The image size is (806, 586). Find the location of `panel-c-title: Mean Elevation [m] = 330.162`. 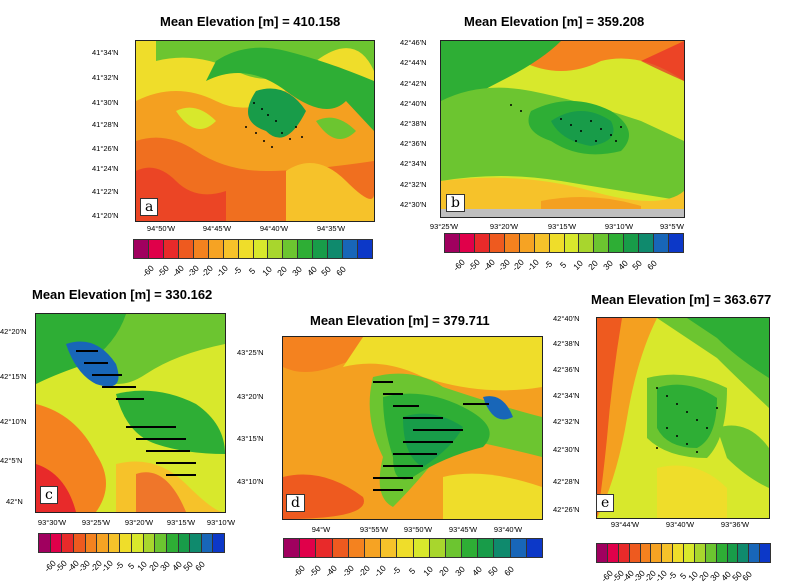

panel-c-title: Mean Elevation [m] = 330.162 is located at coordinates (122, 294).